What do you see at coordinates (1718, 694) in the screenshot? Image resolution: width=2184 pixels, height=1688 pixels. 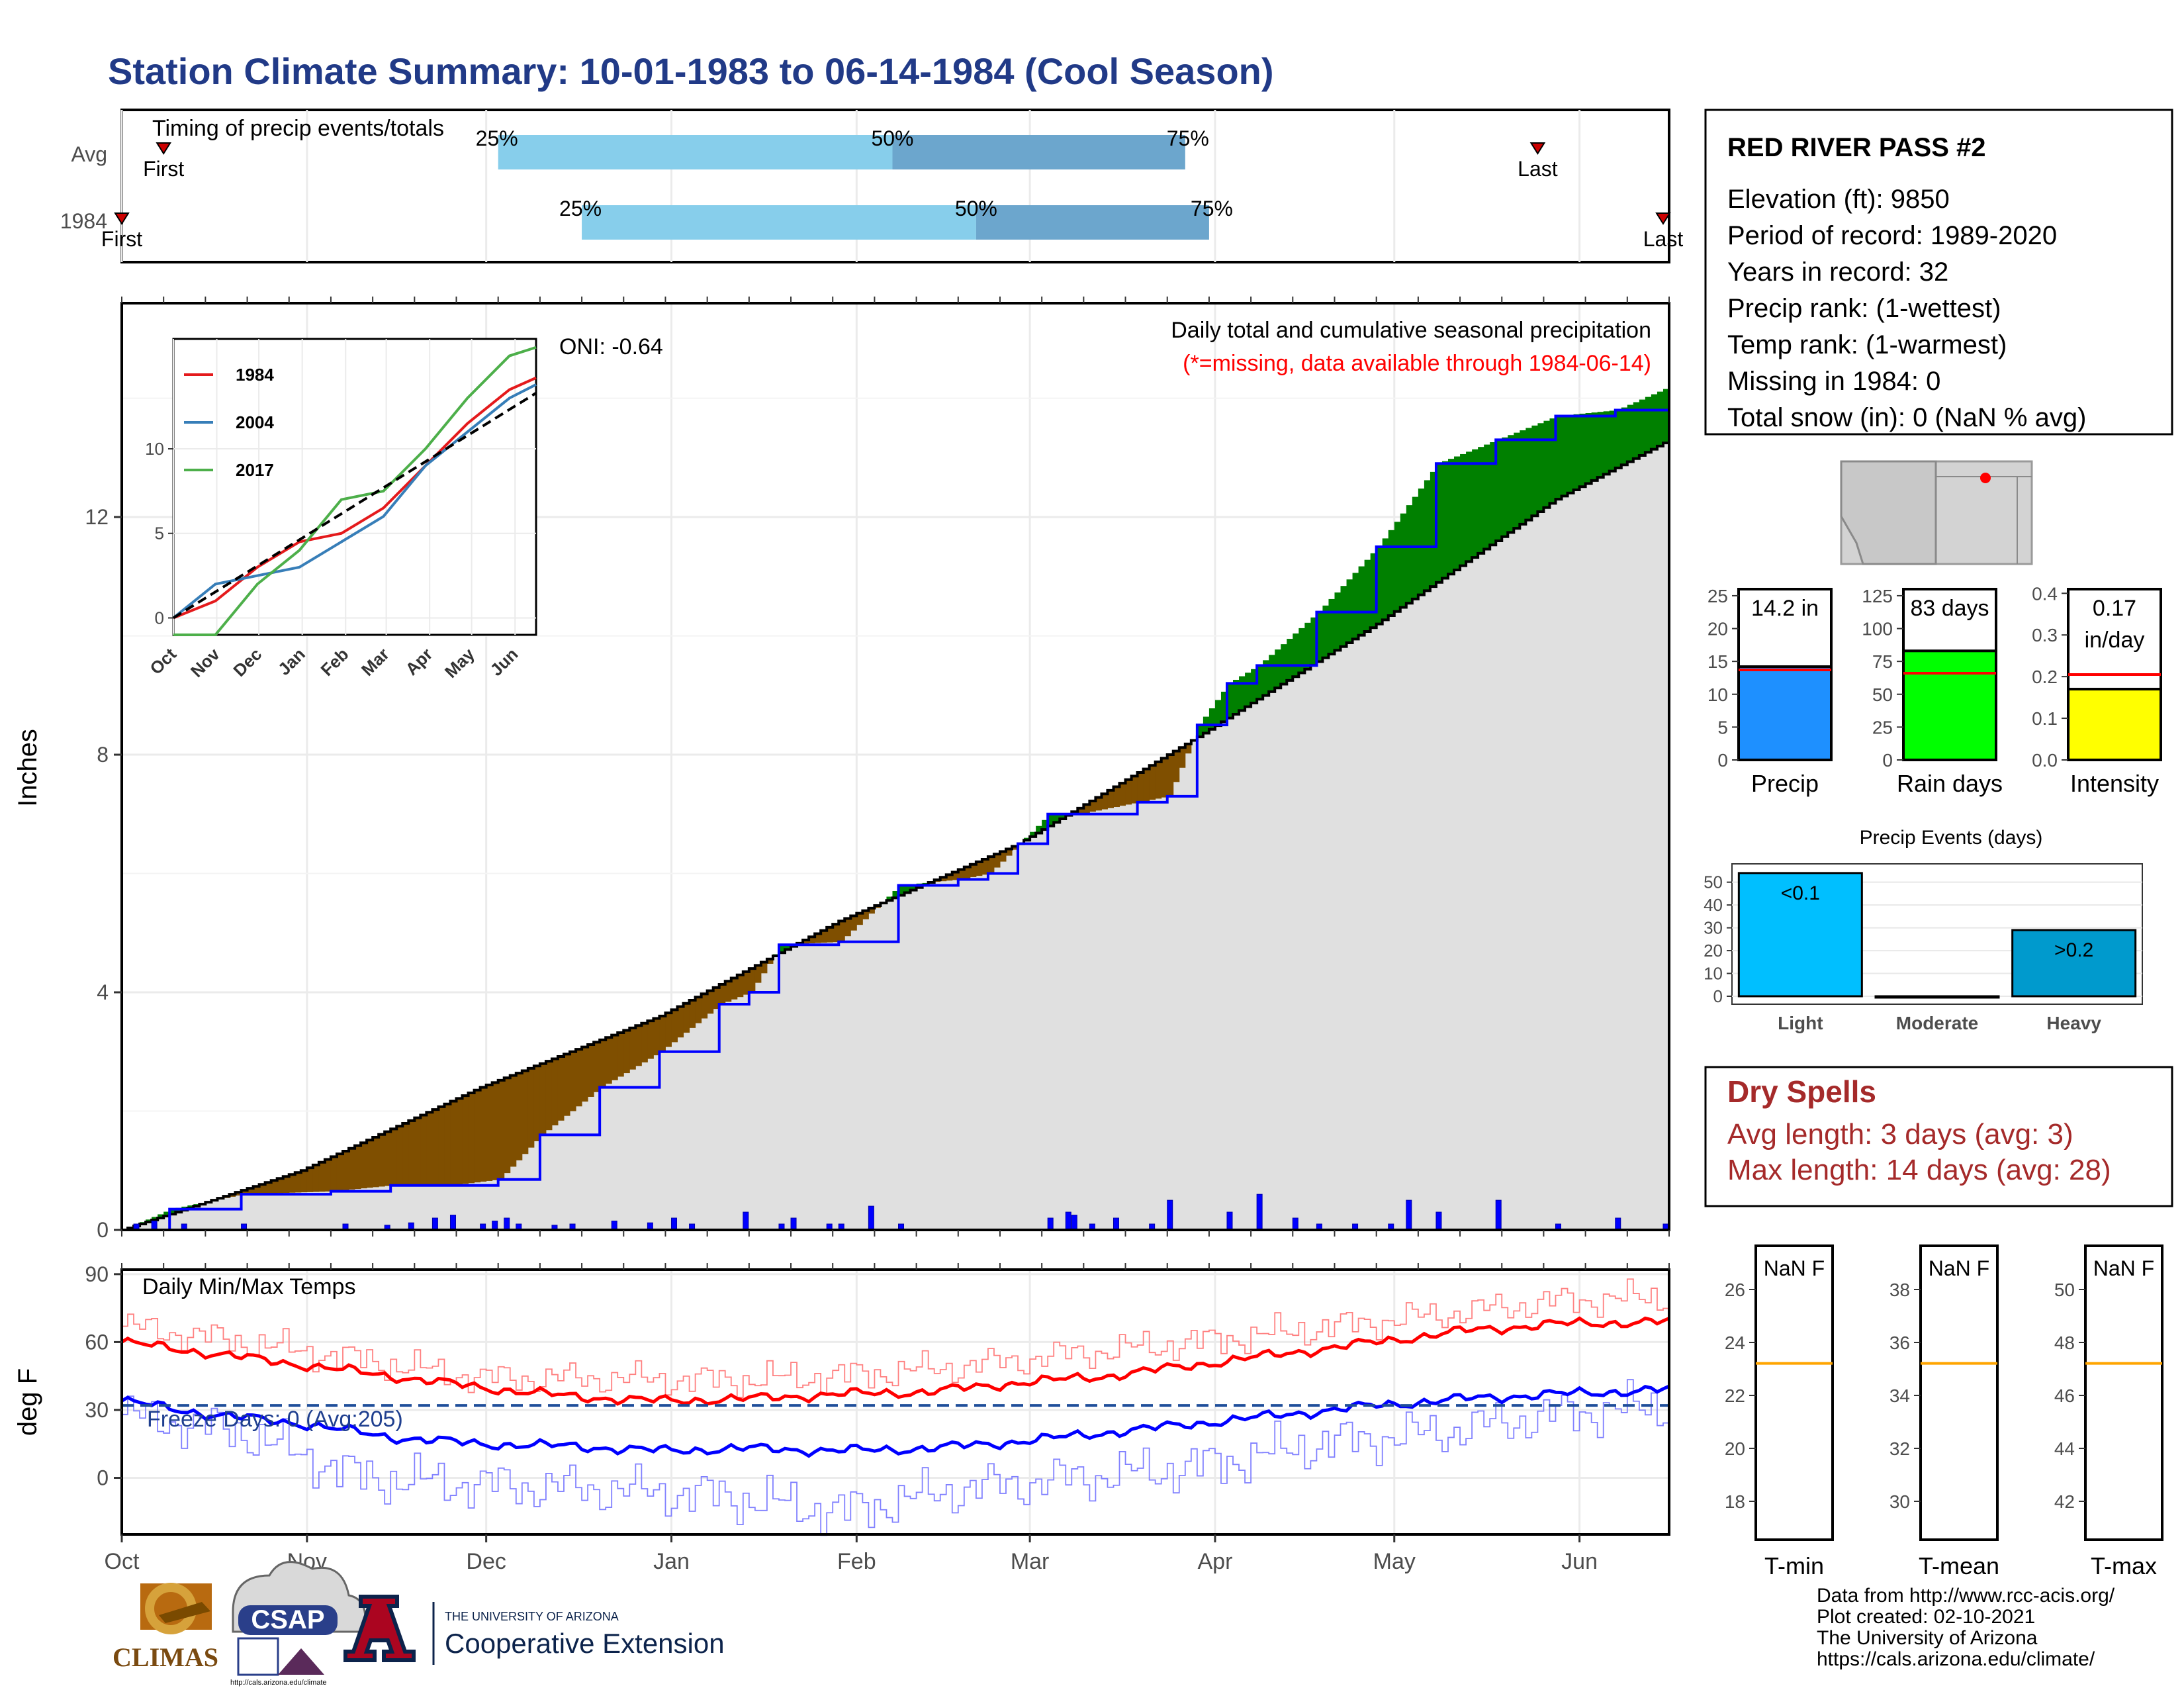 I see `tick-label: 10` at bounding box center [1718, 694].